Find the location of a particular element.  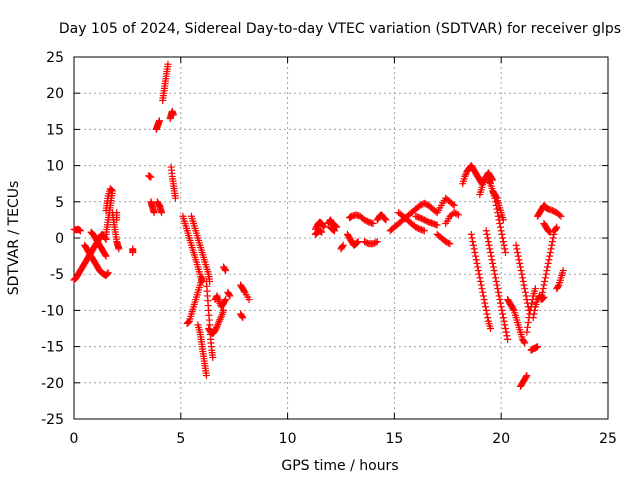

y-axis-label: SDTVAR / TECUs is located at coordinates (14, 238).